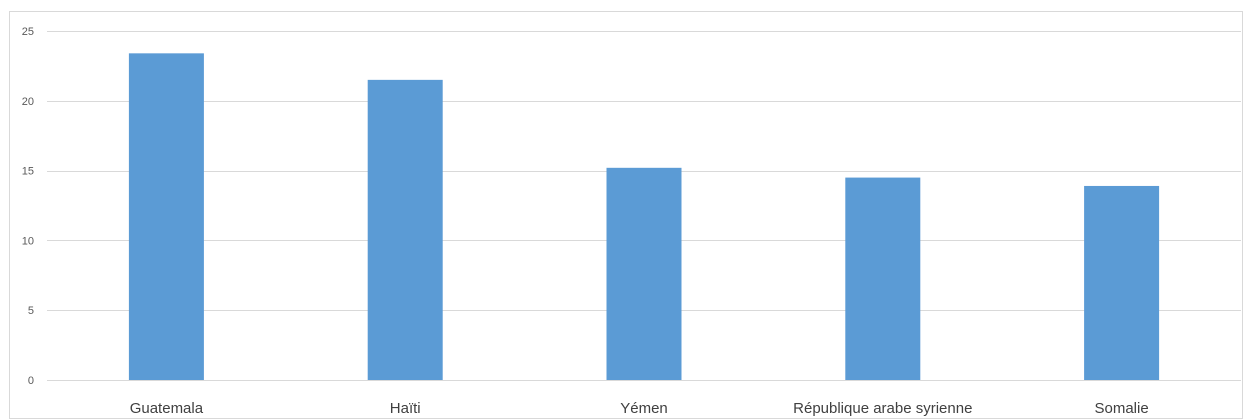  I want to click on y-tick-label: 5, so click(31, 311).